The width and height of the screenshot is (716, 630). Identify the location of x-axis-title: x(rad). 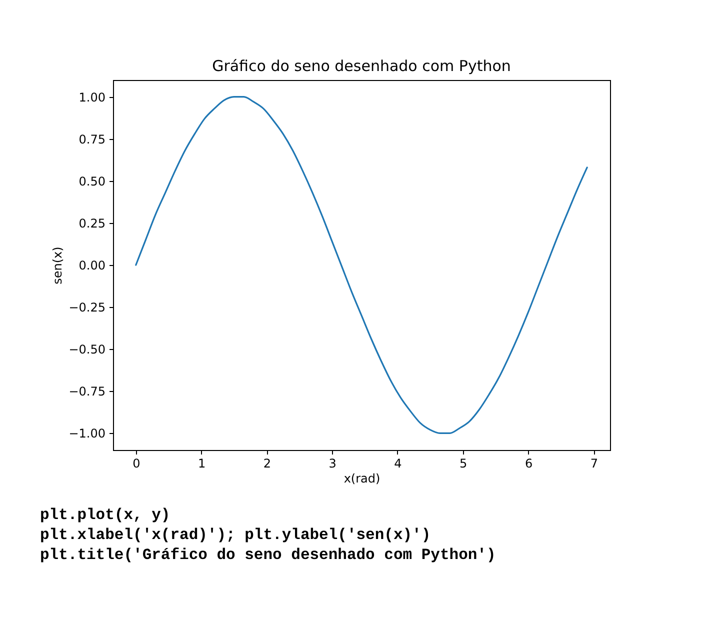
(362, 479).